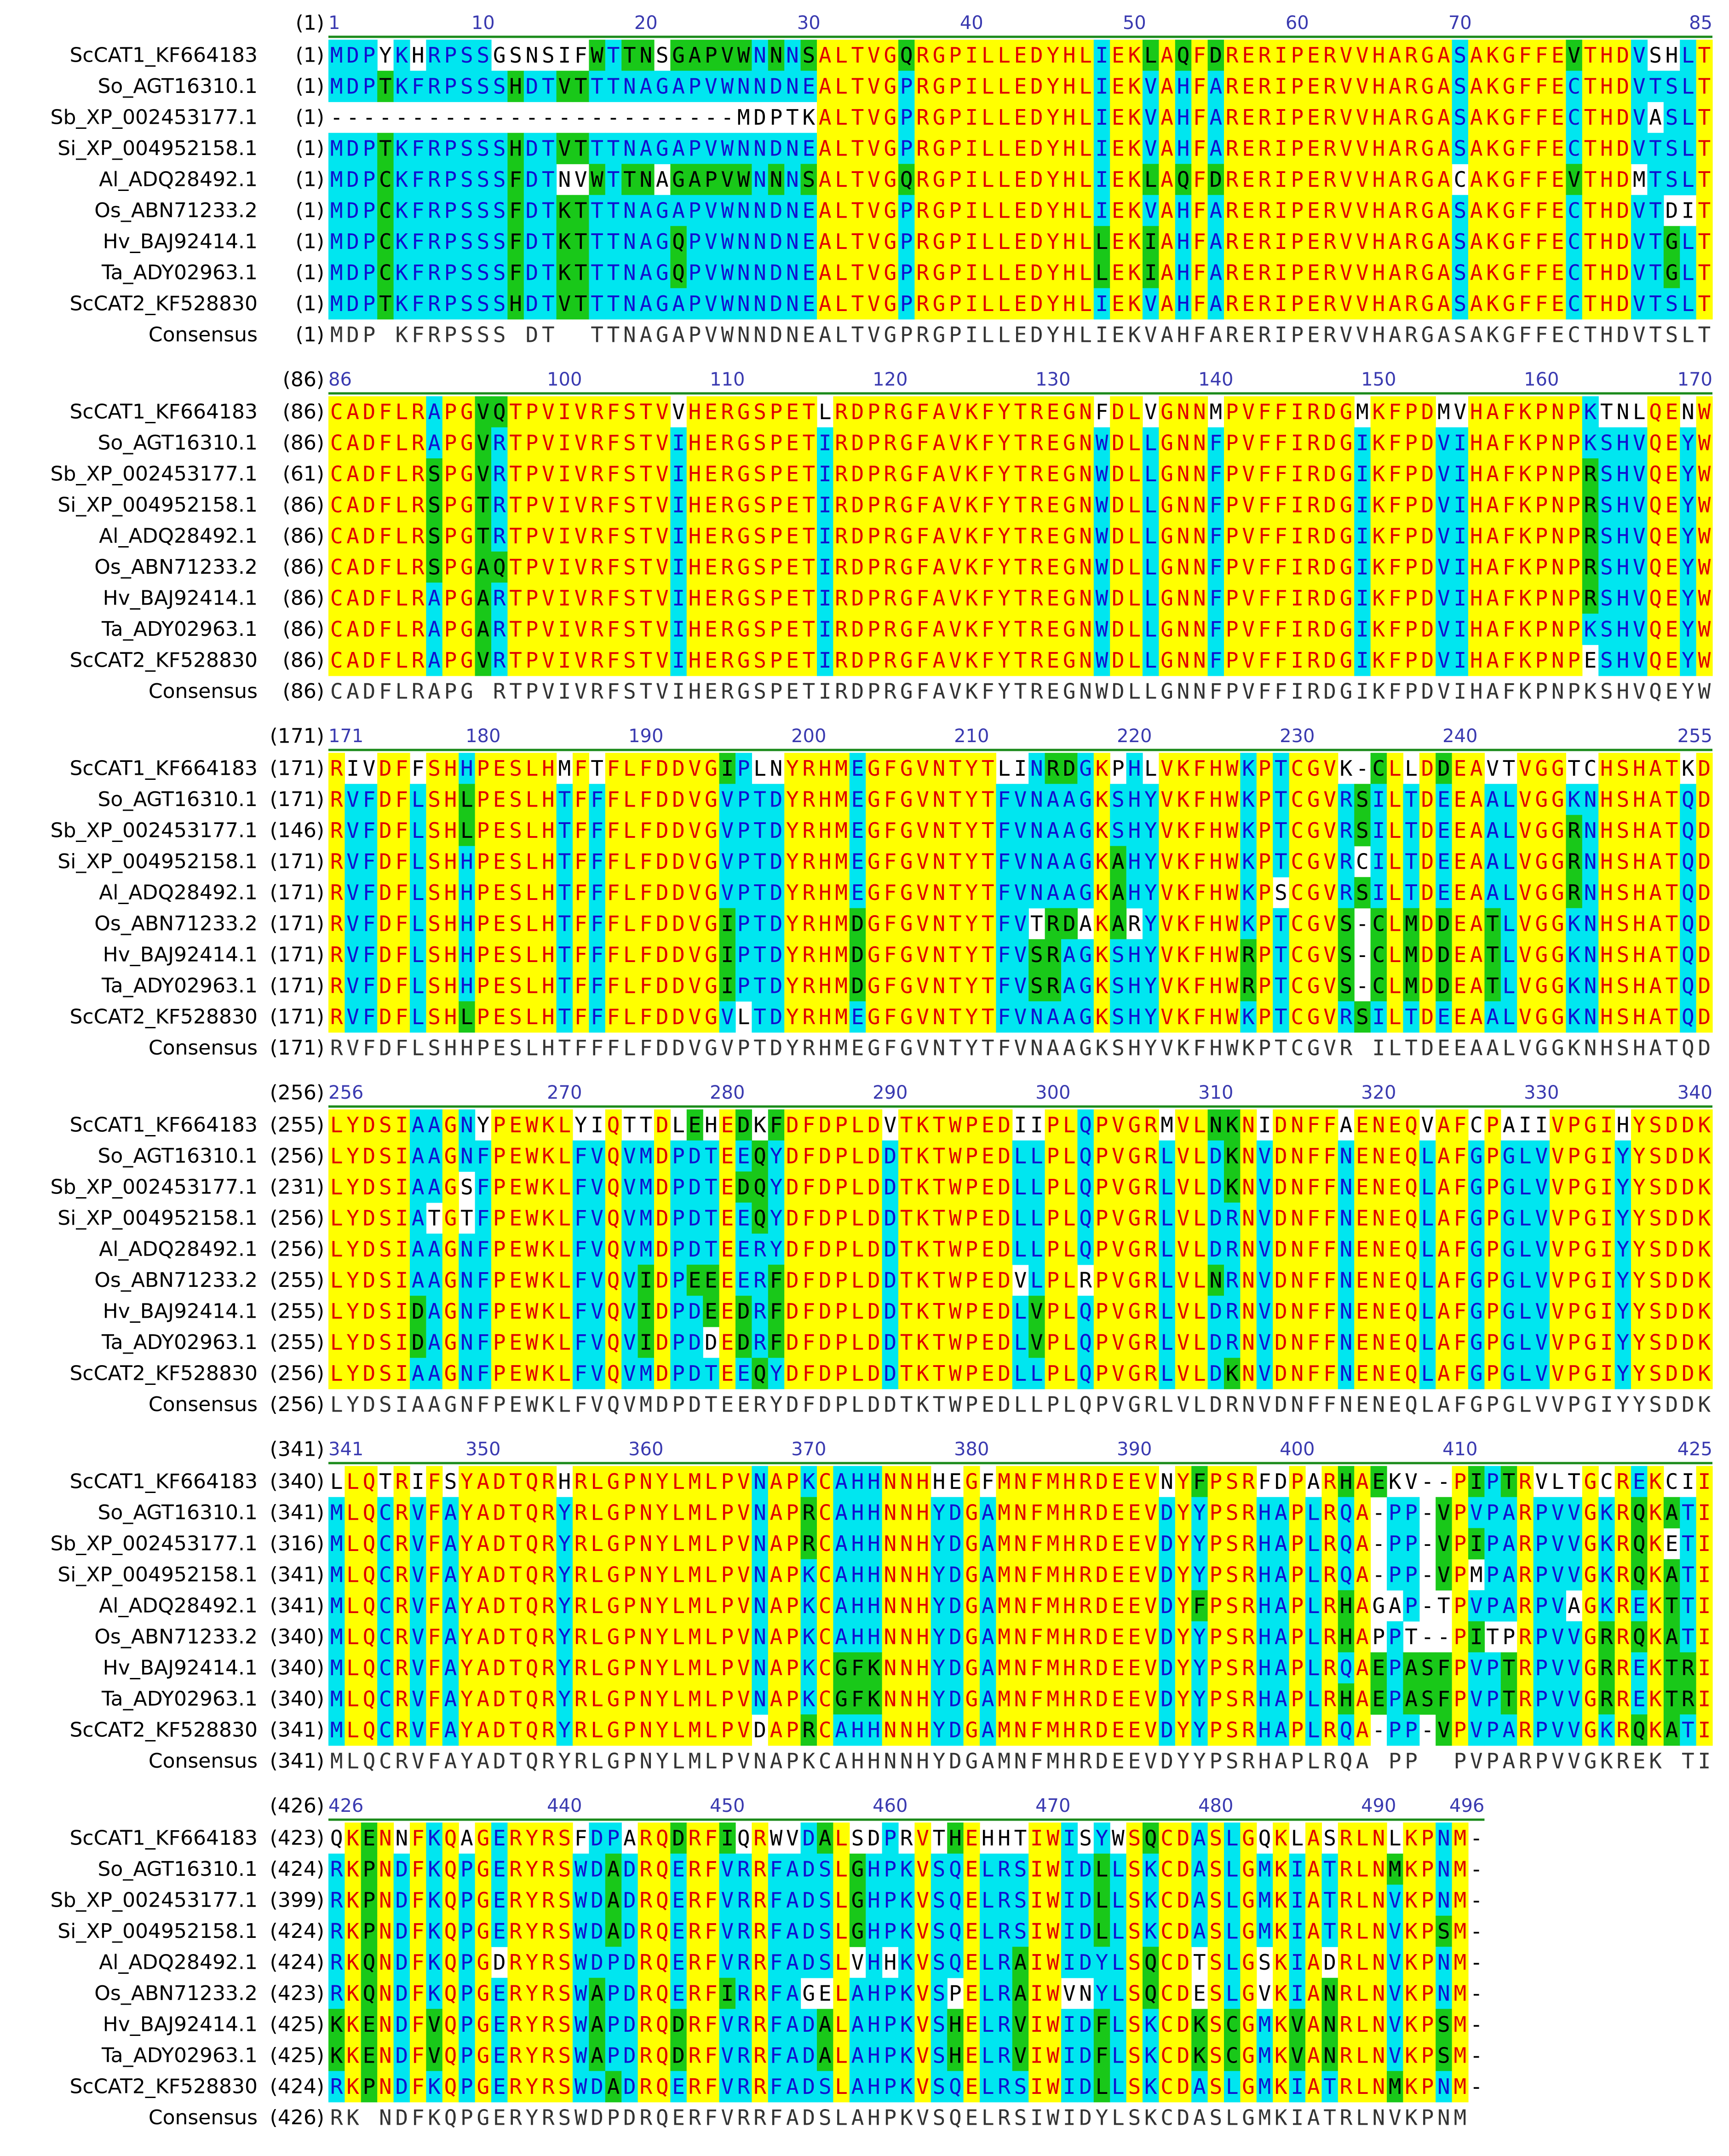 The width and height of the screenshot is (1729, 2156). Describe the element at coordinates (483, 691) in the screenshot. I see `residue` at that location.